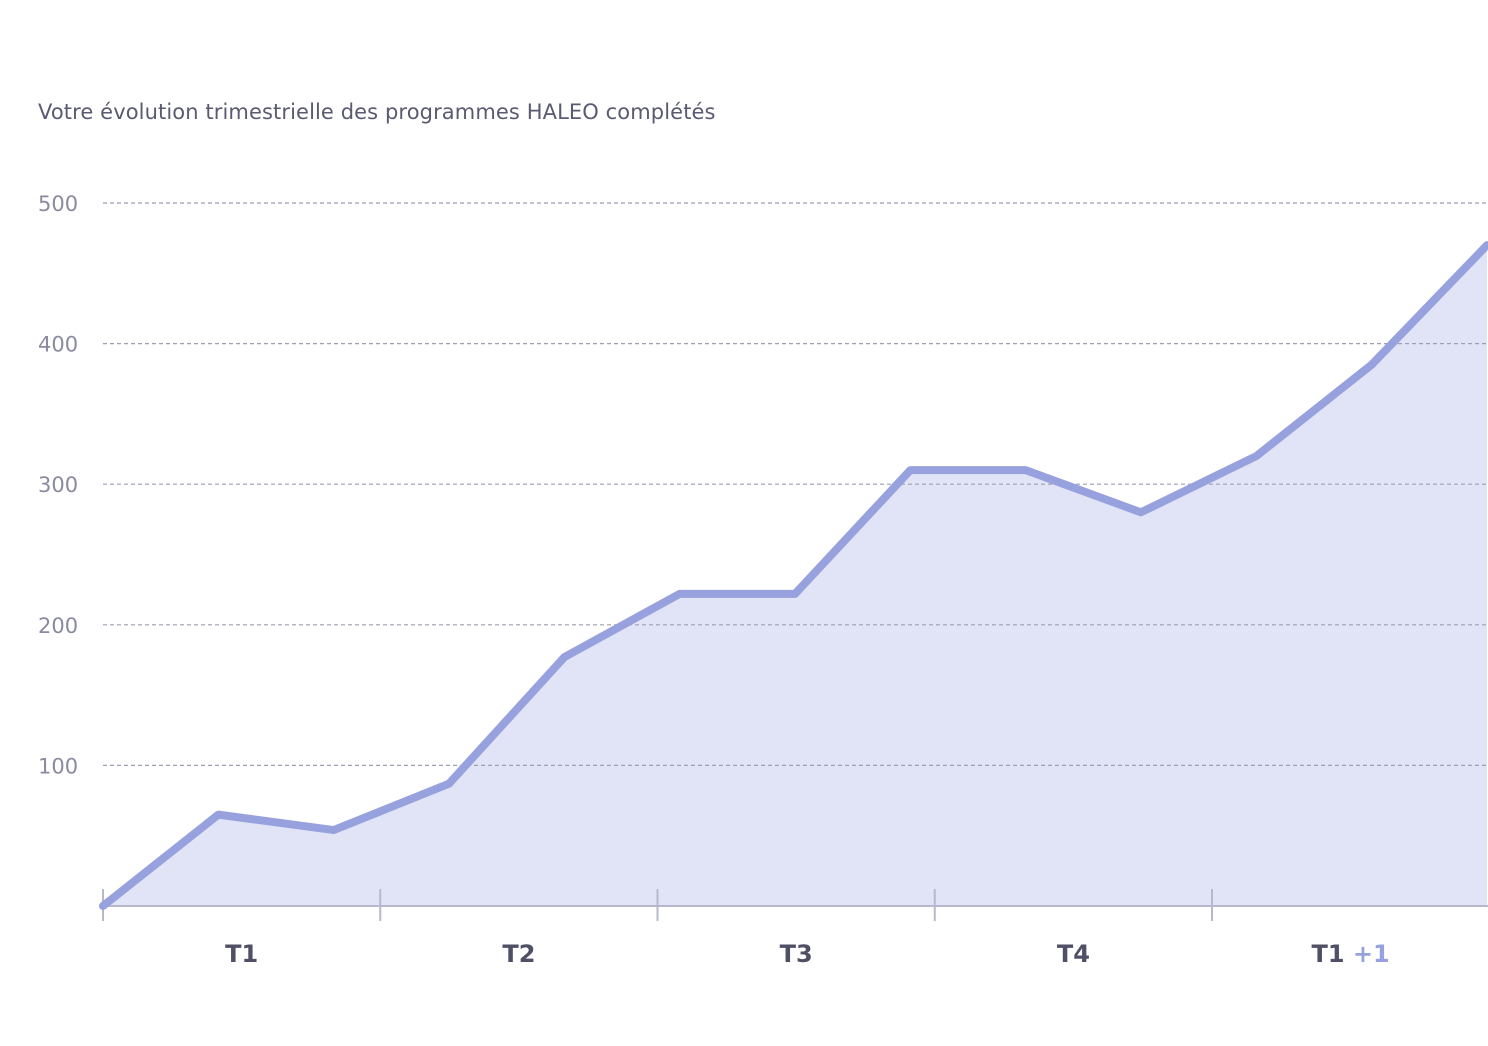 This screenshot has height=1046, width=1488. I want to click on x-tick-label: T2, so click(518, 954).